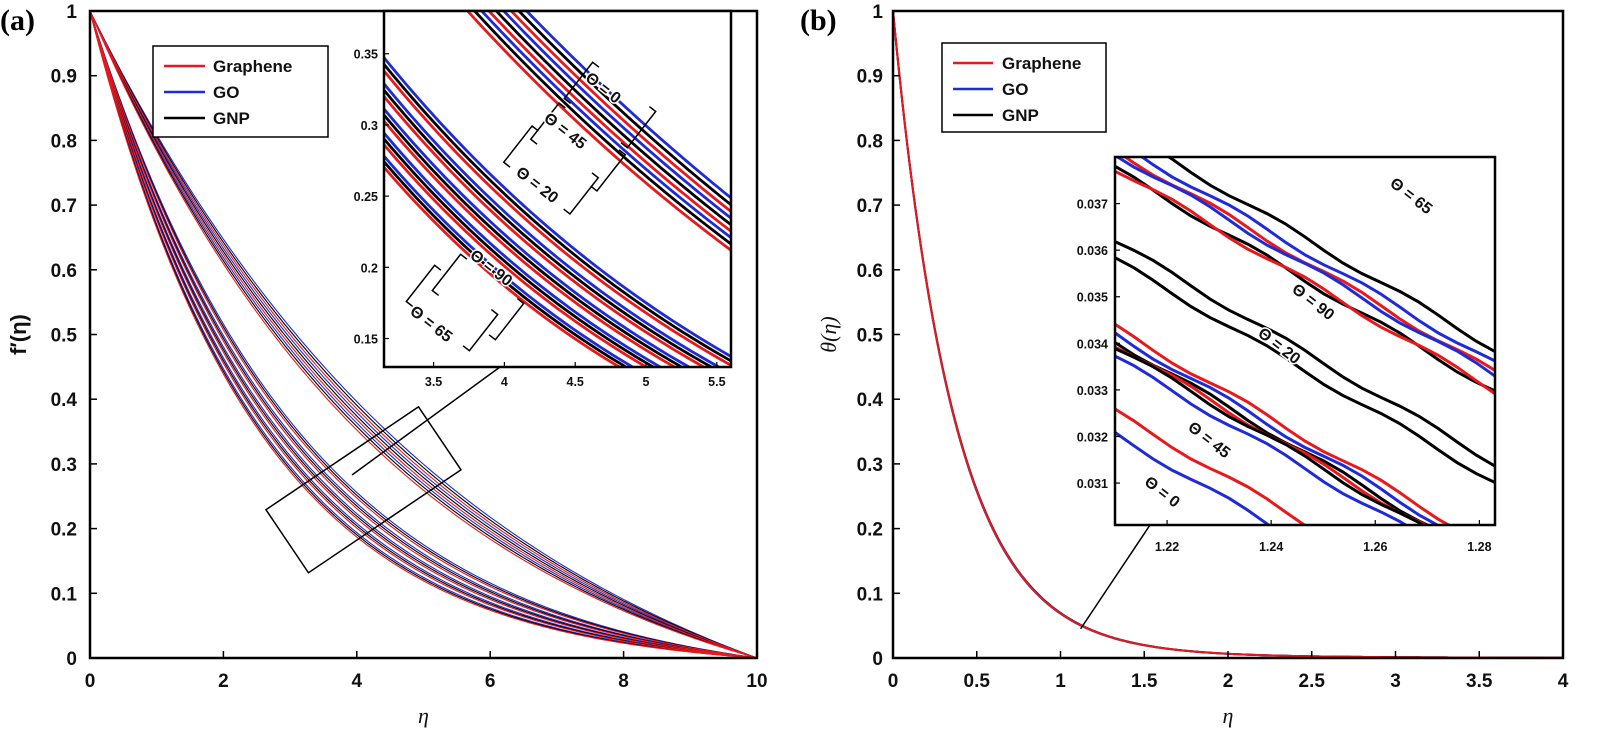 The height and width of the screenshot is (742, 1600). What do you see at coordinates (1041, 63) in the screenshot?
I see `b-legend-label-0: Graphene` at bounding box center [1041, 63].